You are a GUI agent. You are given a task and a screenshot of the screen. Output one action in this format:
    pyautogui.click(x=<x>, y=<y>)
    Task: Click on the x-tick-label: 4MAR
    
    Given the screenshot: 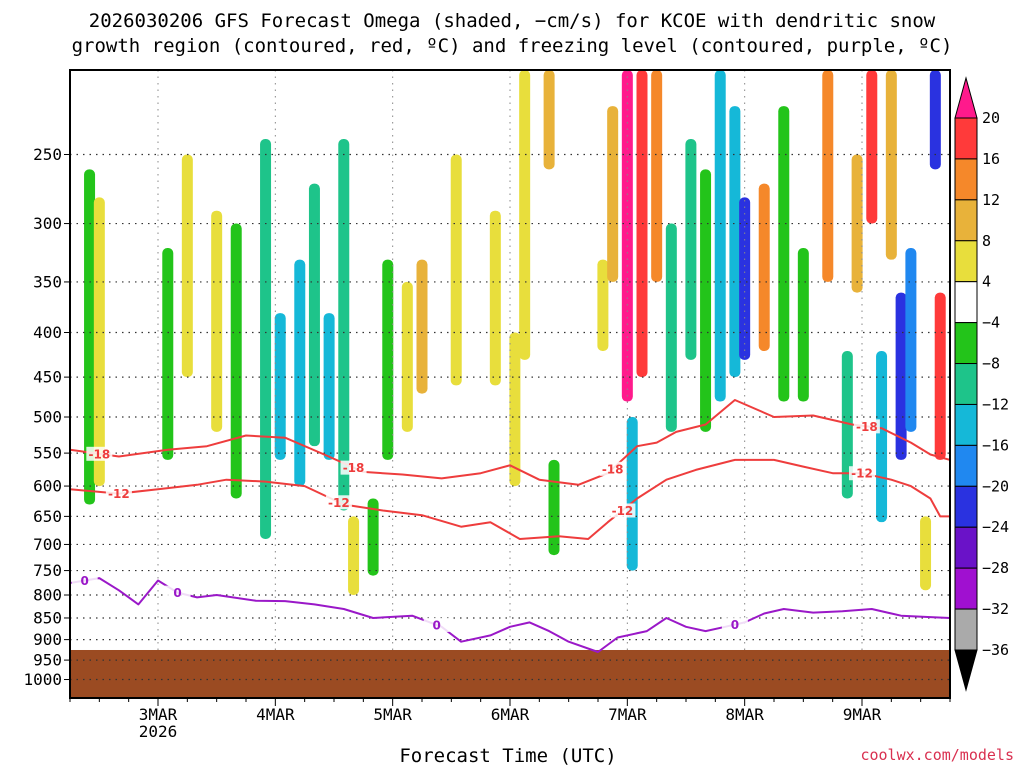 What is the action you would take?
    pyautogui.click(x=275, y=714)
    